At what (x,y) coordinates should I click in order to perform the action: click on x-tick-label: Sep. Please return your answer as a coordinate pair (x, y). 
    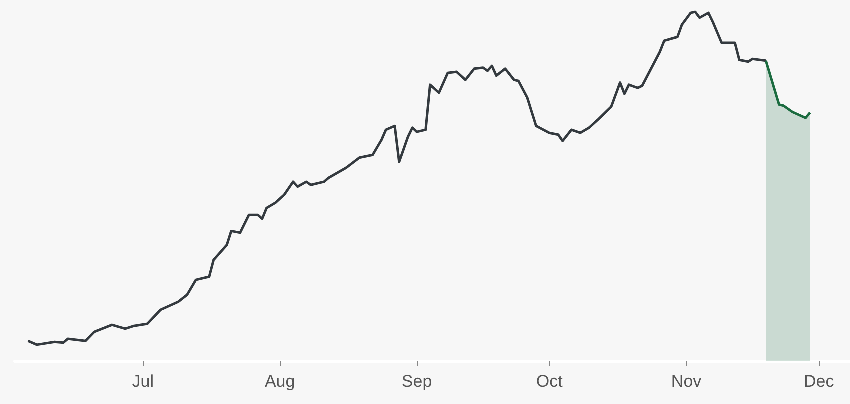
    Looking at the image, I should click on (417, 381).